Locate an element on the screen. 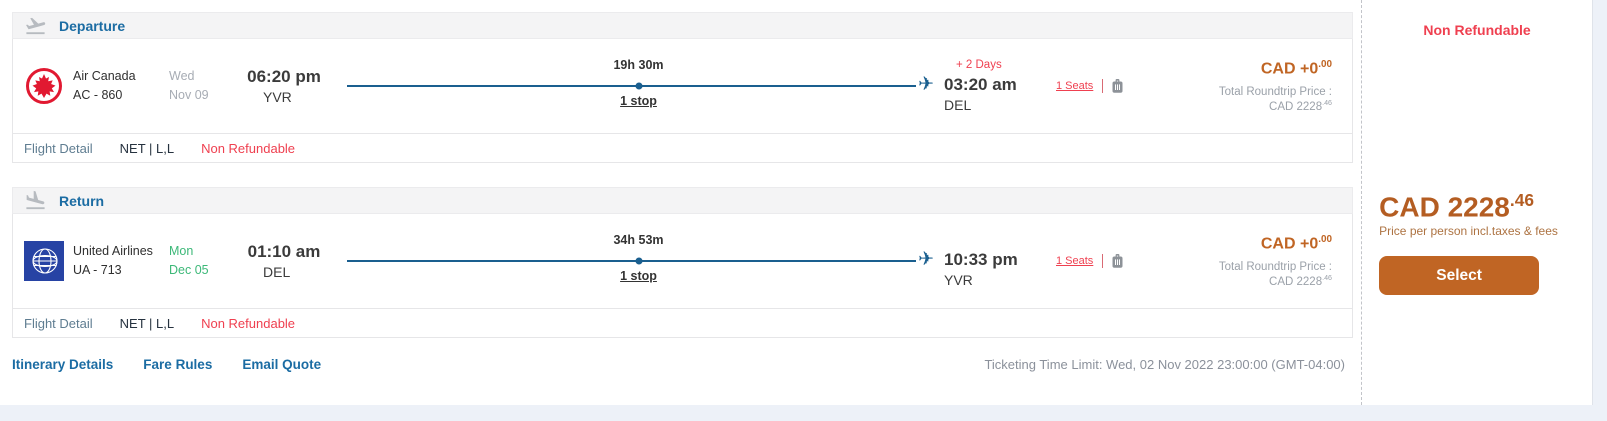 This screenshot has width=1607, height=421. departure-date-value: Nov 09 is located at coordinates (189, 95).